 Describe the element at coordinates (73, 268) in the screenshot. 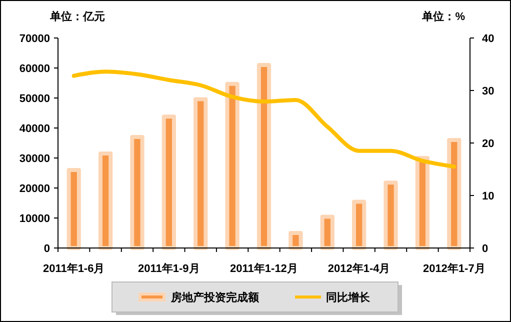

I see `x-tick-label: 2011年1-6月` at that location.